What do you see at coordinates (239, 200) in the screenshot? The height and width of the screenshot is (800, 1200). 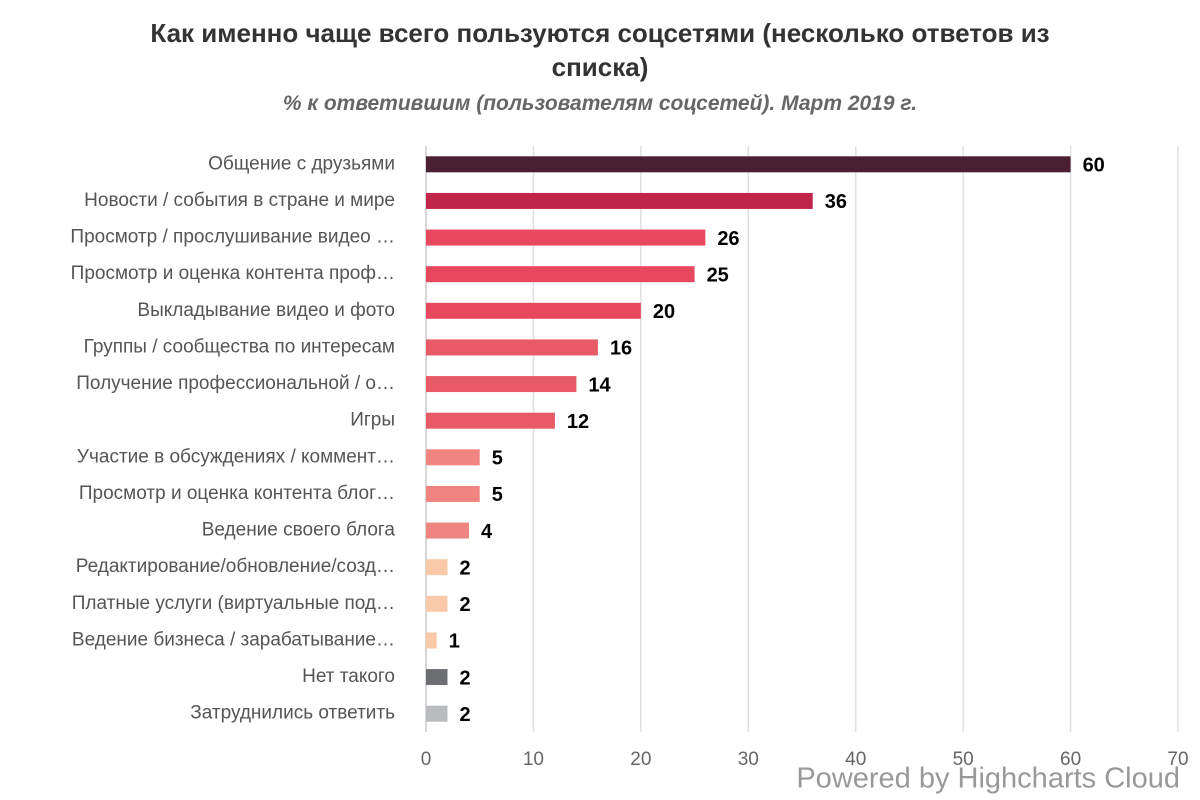 I see `y-tick-label: Новости / события в стране и мире` at bounding box center [239, 200].